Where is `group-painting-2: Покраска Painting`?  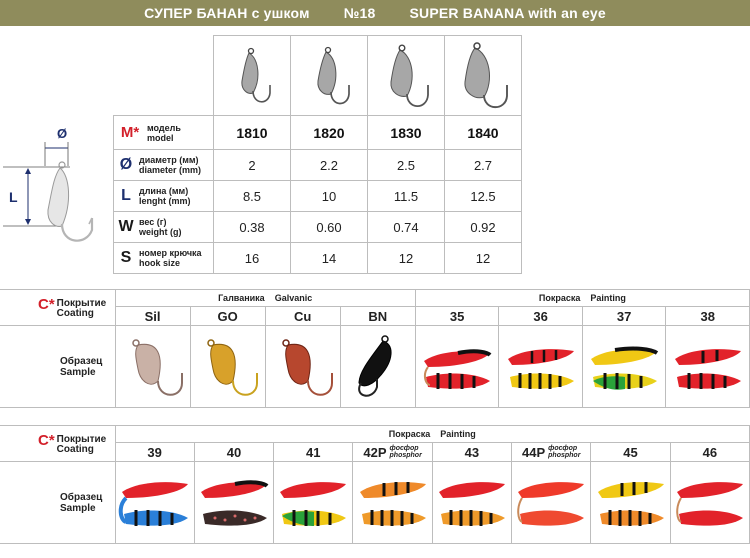 group-painting-2: Покраска Painting is located at coordinates (432, 434).